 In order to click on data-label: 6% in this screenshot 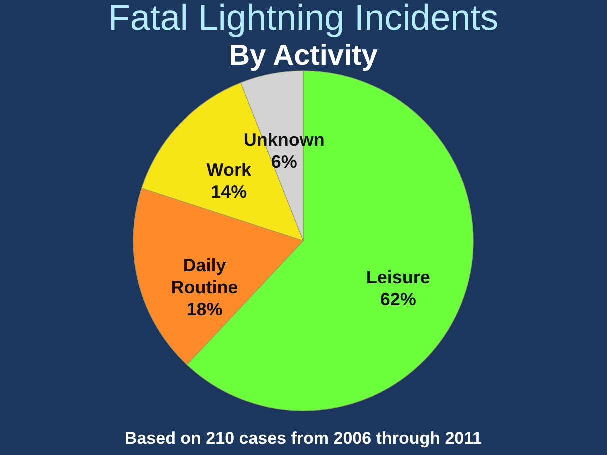, I will do `click(284, 162)`.